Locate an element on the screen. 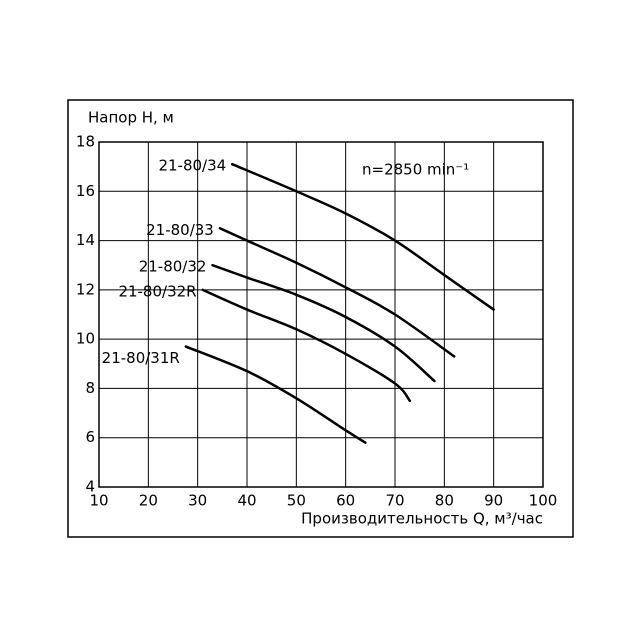  x-tick-label: 90 is located at coordinates (493, 501).